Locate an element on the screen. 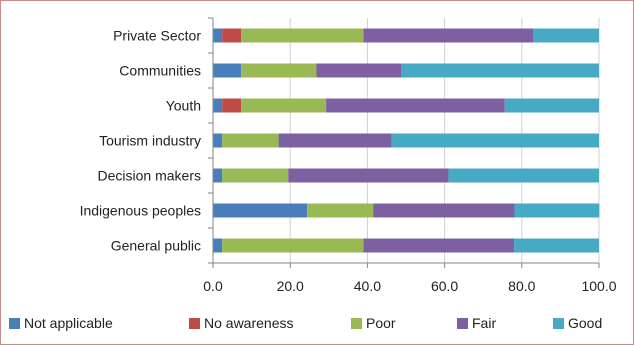  category-label: Private Sector is located at coordinates (157, 36).